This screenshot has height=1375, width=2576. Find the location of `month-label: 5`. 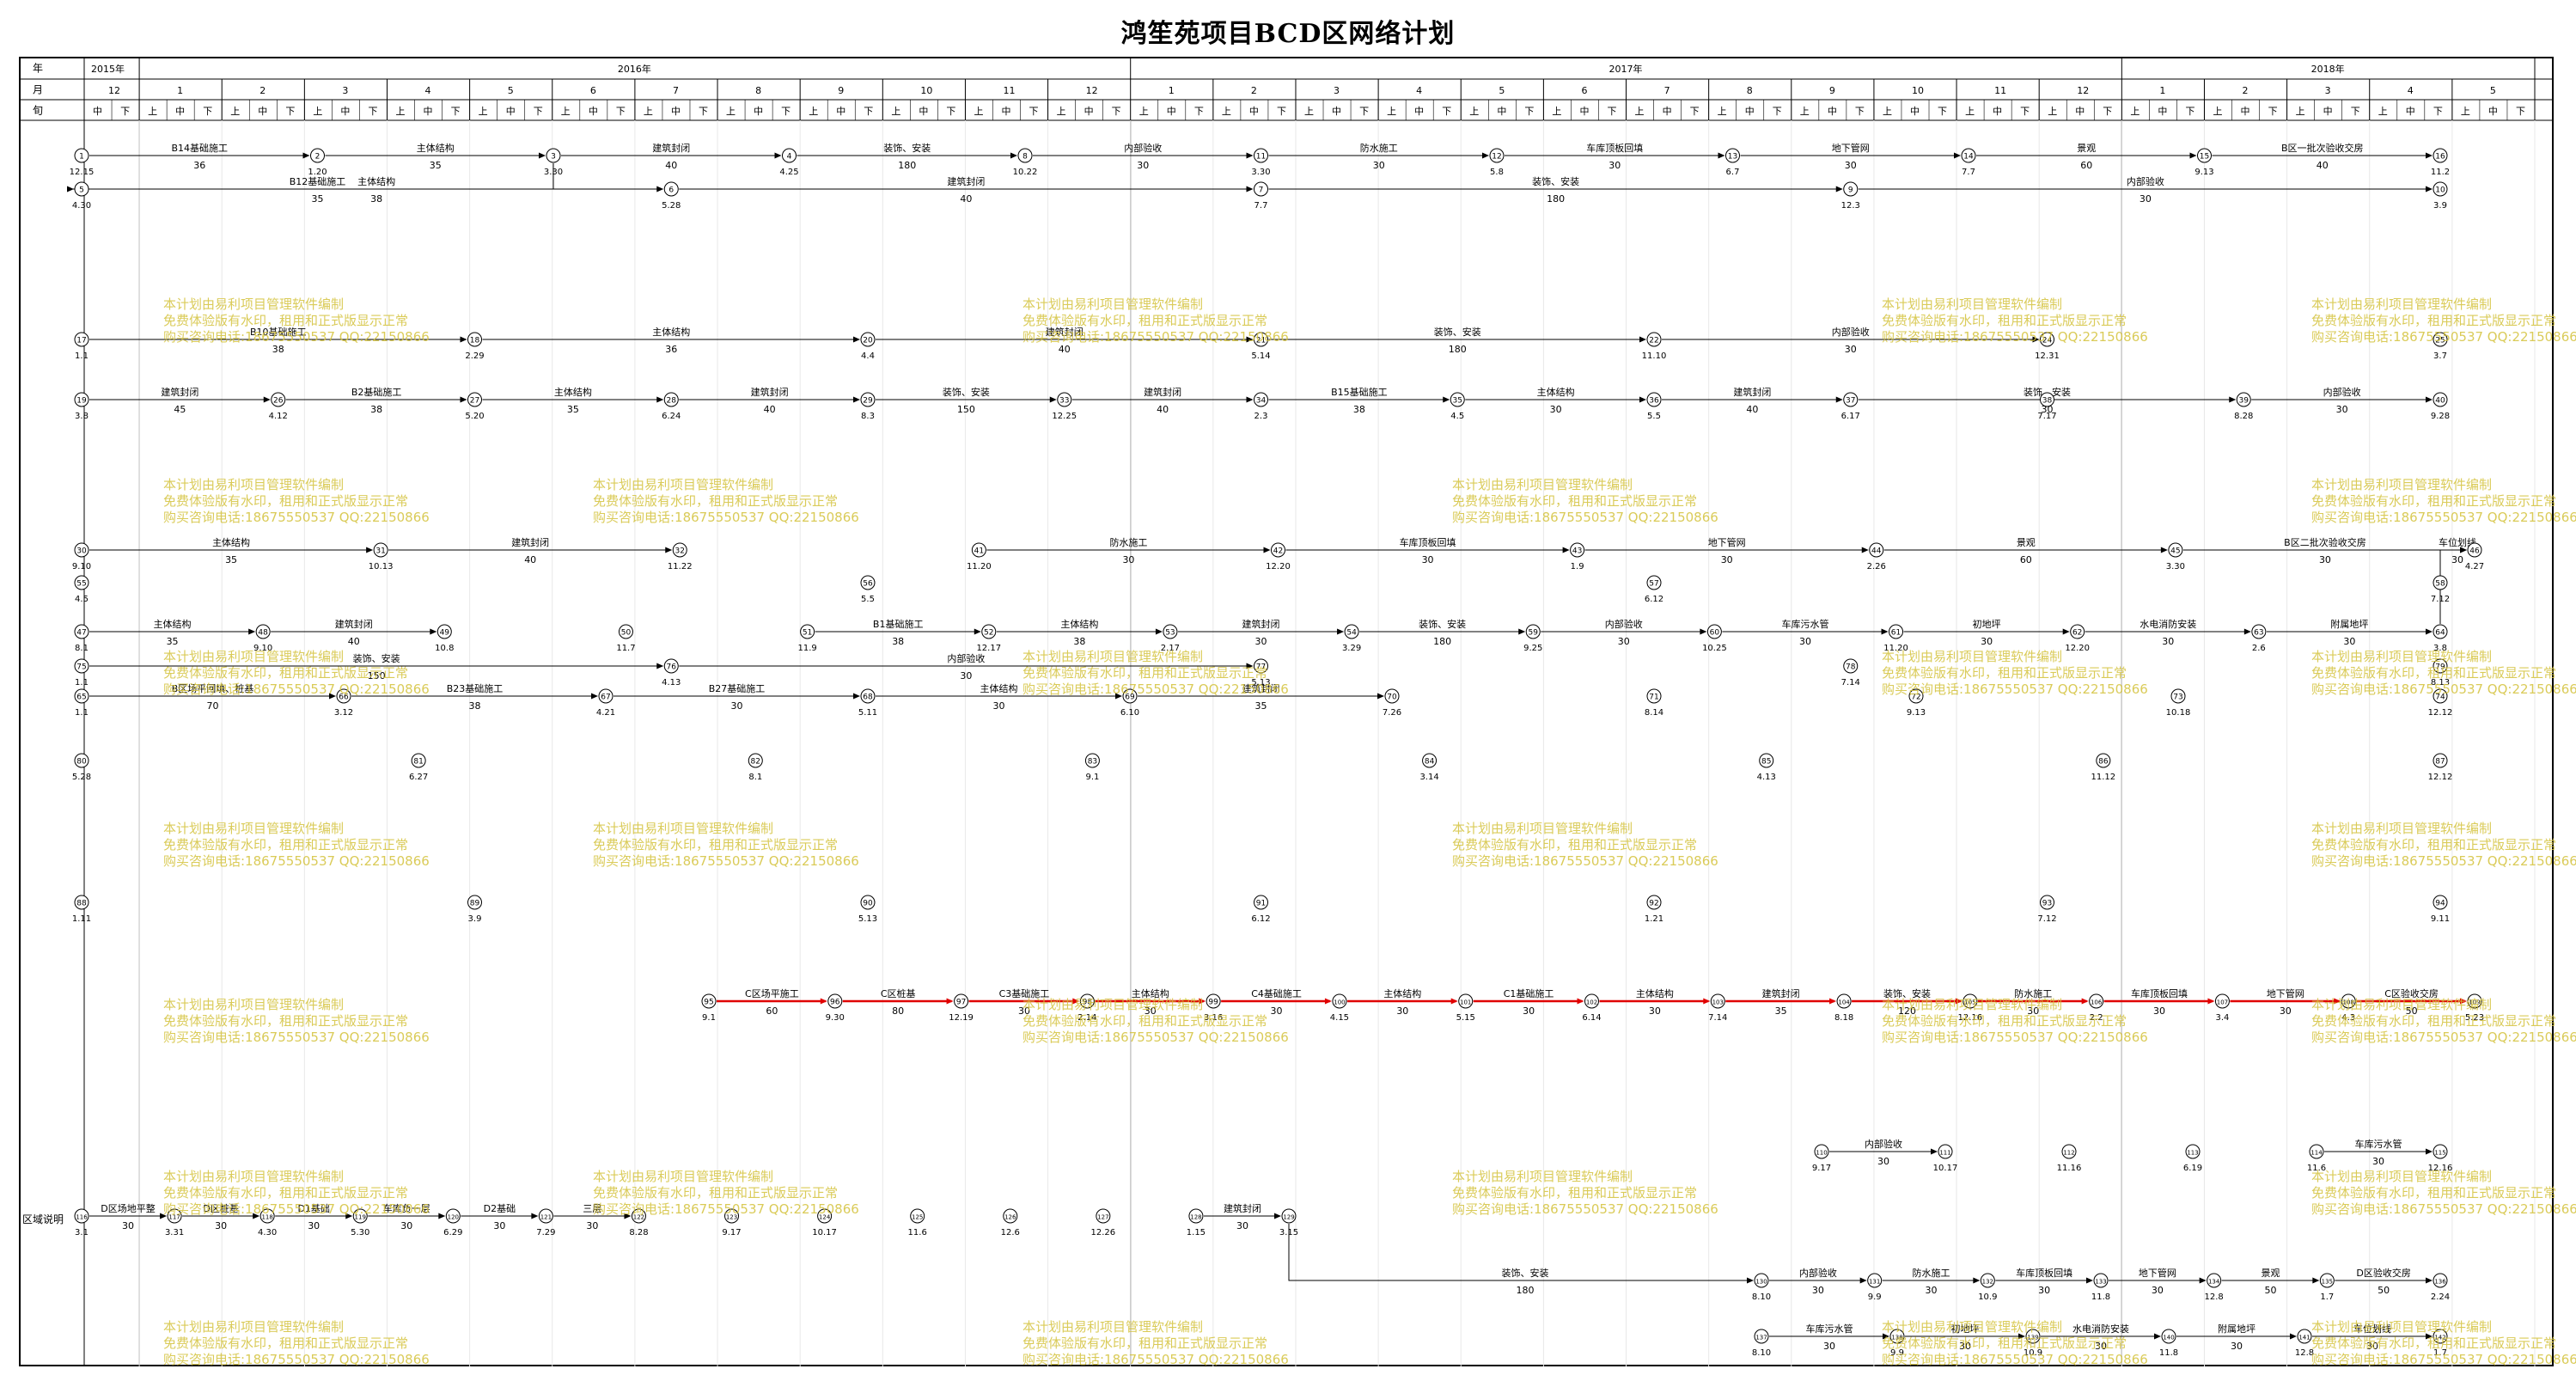

month-label: 5 is located at coordinates (511, 90).